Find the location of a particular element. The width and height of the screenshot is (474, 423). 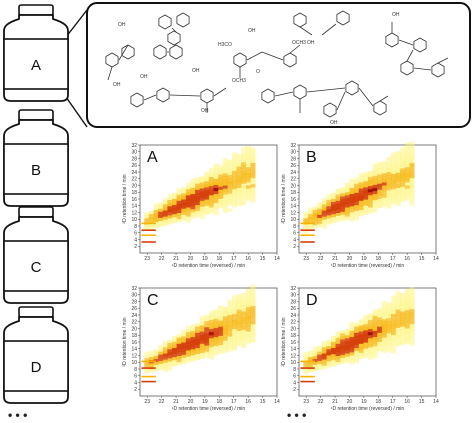

y-tick-label: 12 is located at coordinates (293, 213).